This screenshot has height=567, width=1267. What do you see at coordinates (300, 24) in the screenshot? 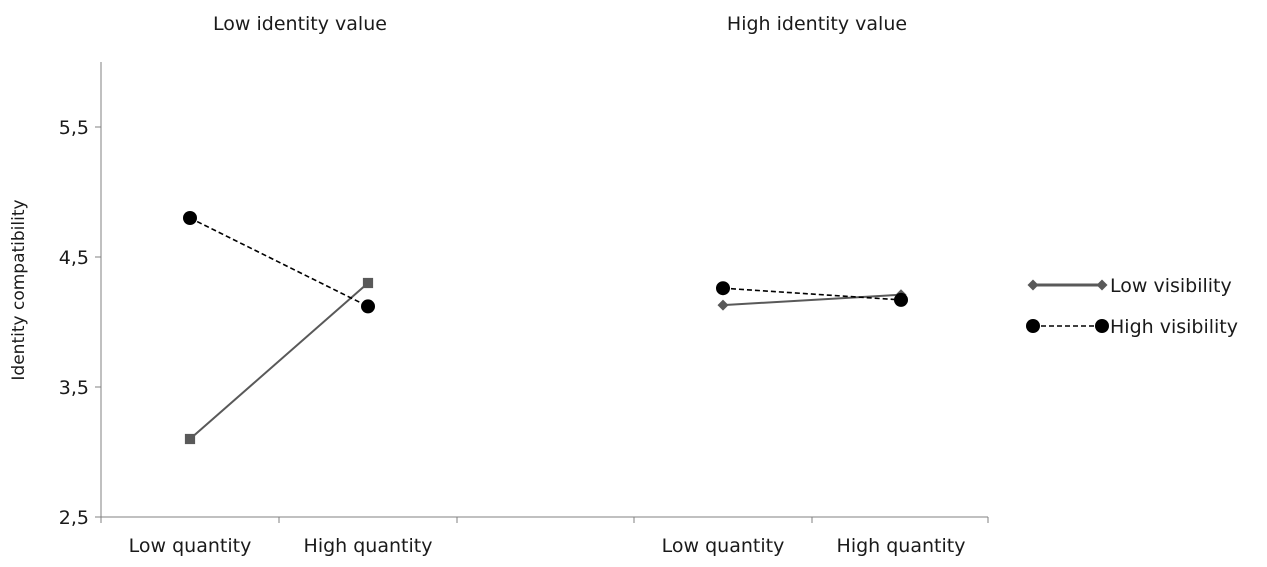
I see `panel-title: Low identity value` at bounding box center [300, 24].